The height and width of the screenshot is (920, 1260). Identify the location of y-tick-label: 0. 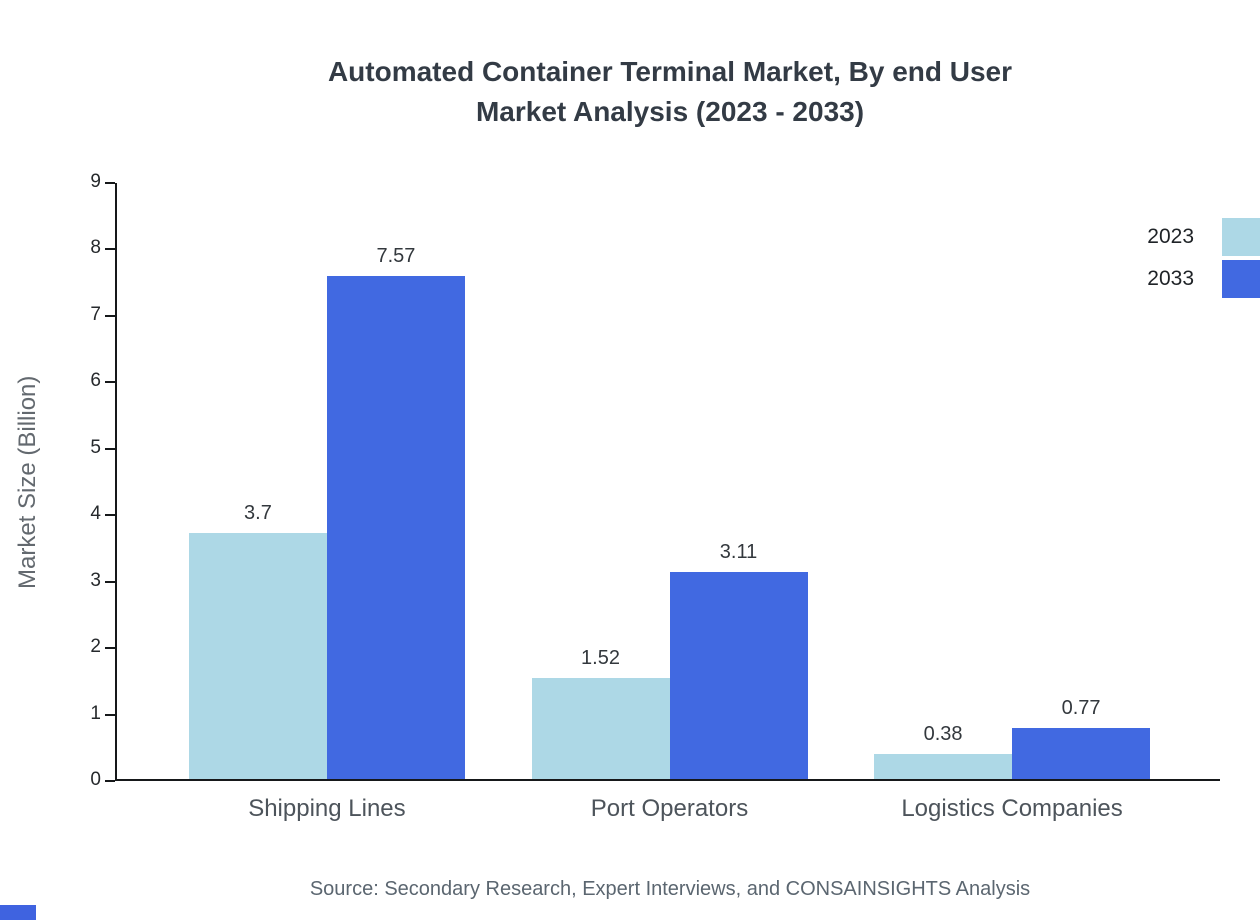
(95, 779).